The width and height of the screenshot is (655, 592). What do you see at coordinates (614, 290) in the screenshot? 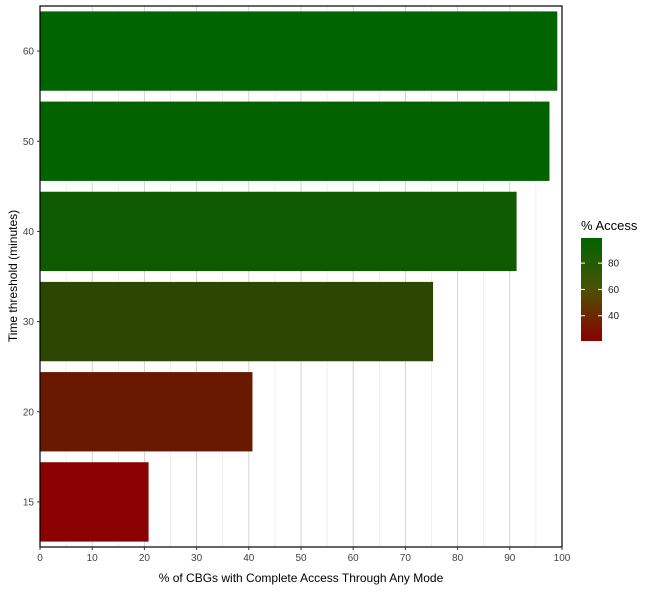
I see `legend-tick-label: 60` at bounding box center [614, 290].